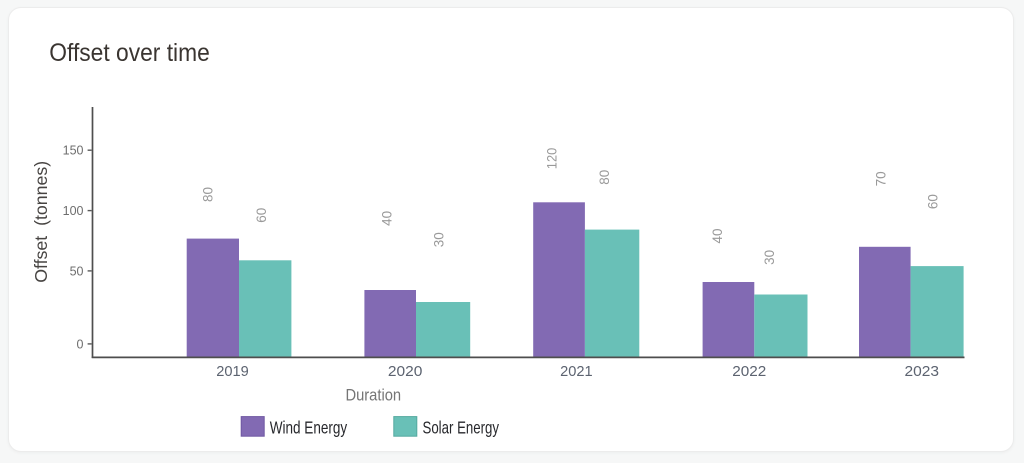 This screenshot has height=463, width=1024. I want to click on svg-text: 2022, so click(749, 371).